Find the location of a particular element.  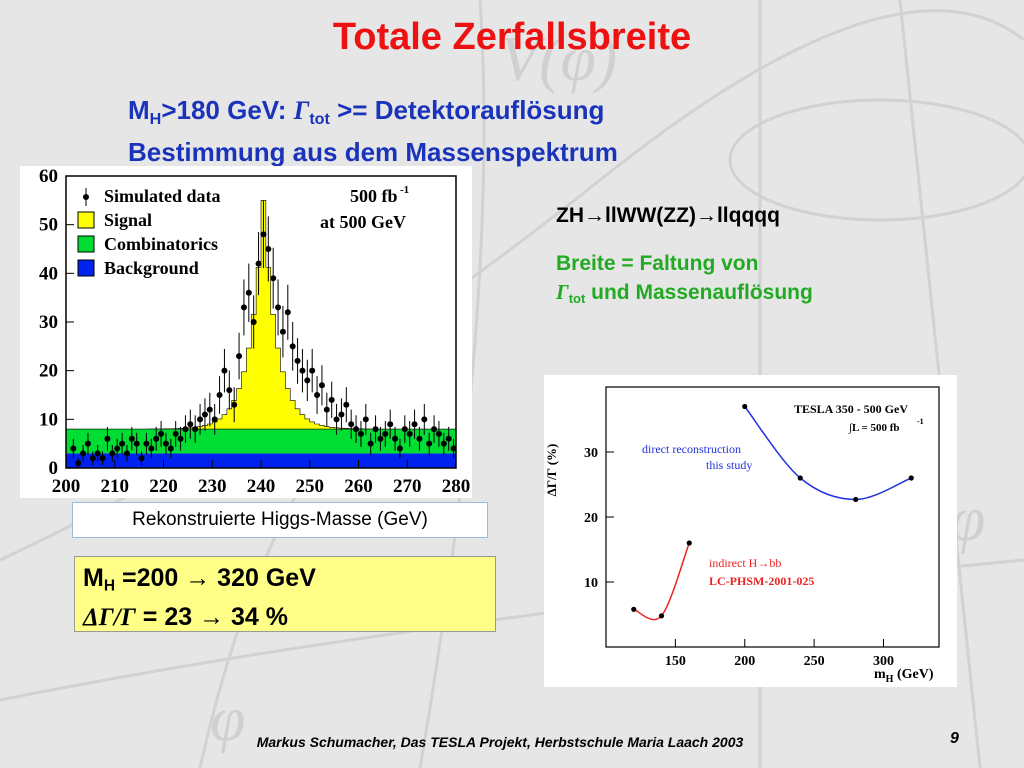

mass-condition: >180 GeV: is located at coordinates (224, 110).